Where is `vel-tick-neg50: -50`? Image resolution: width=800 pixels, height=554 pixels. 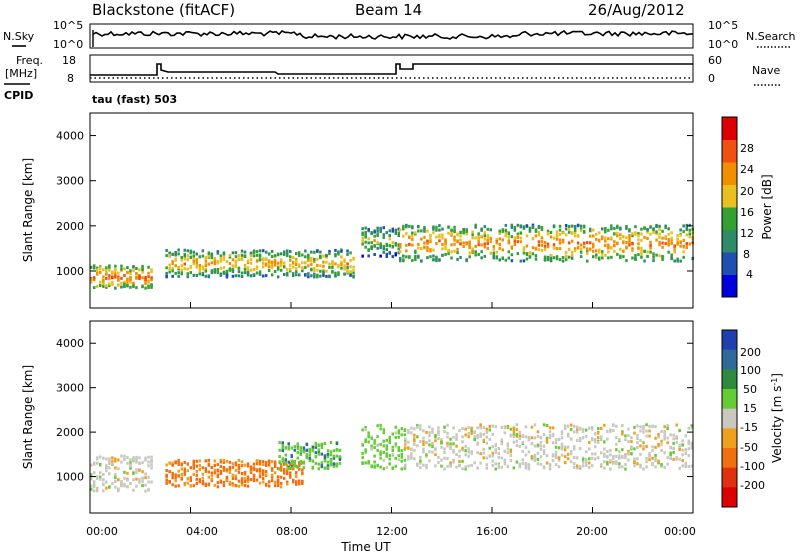
vel-tick-neg50: -50 is located at coordinates (749, 447).